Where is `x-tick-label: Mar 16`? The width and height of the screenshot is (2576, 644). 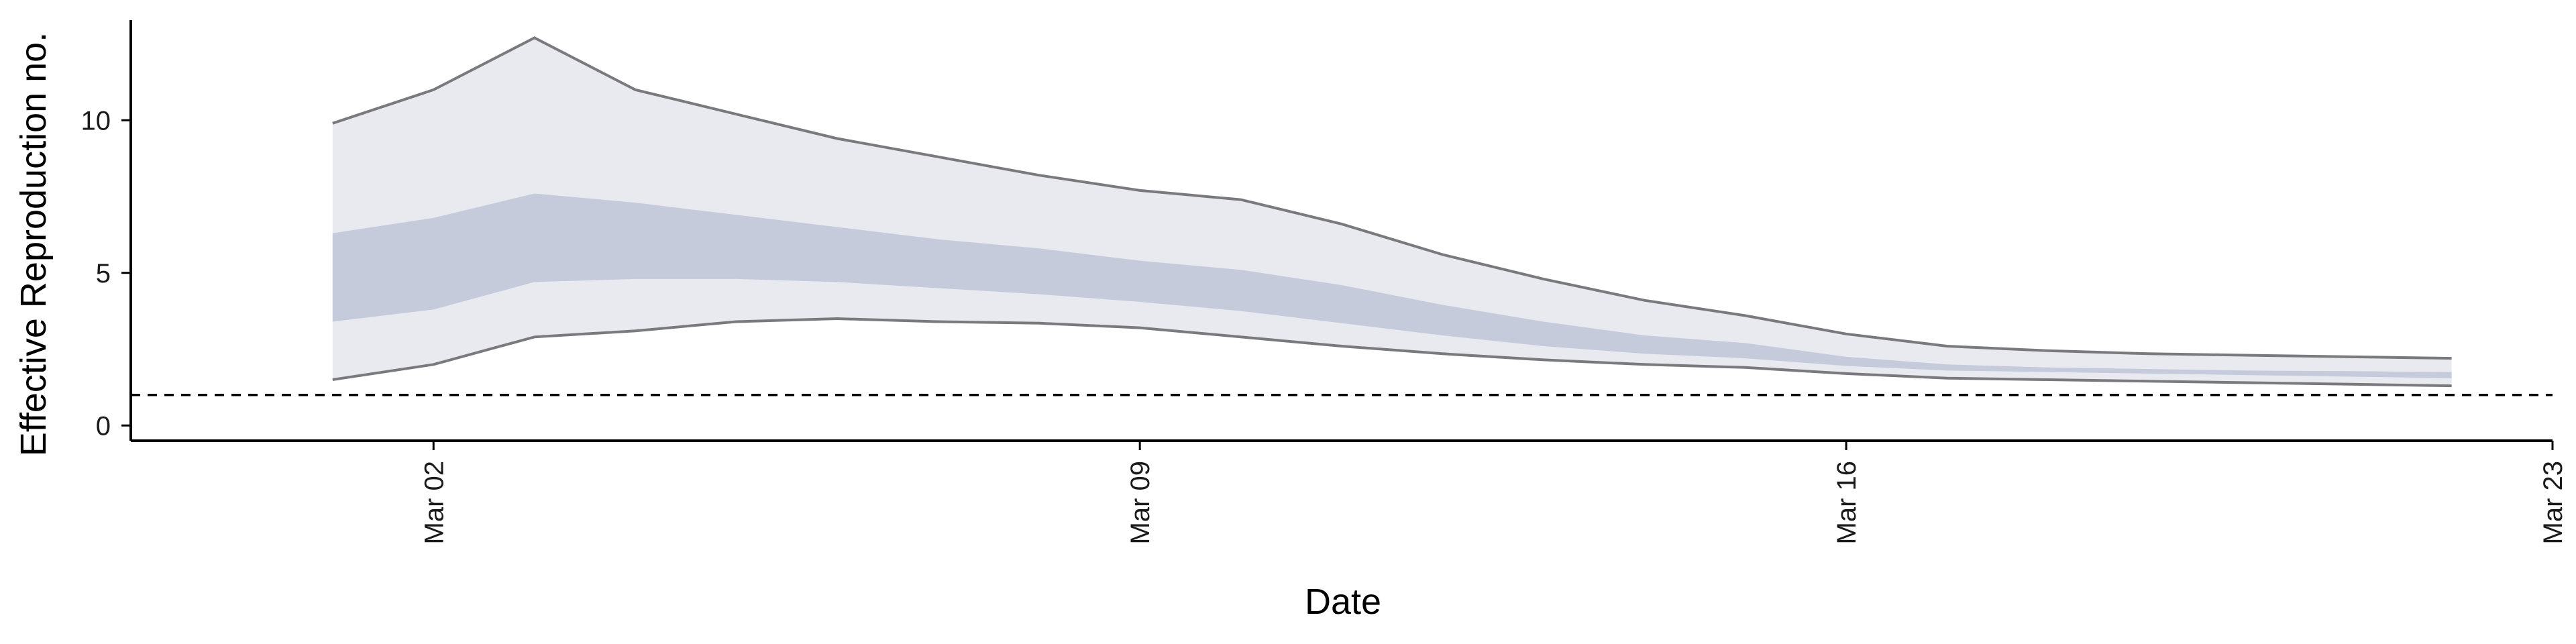
x-tick-label: Mar 16 is located at coordinates (1847, 503).